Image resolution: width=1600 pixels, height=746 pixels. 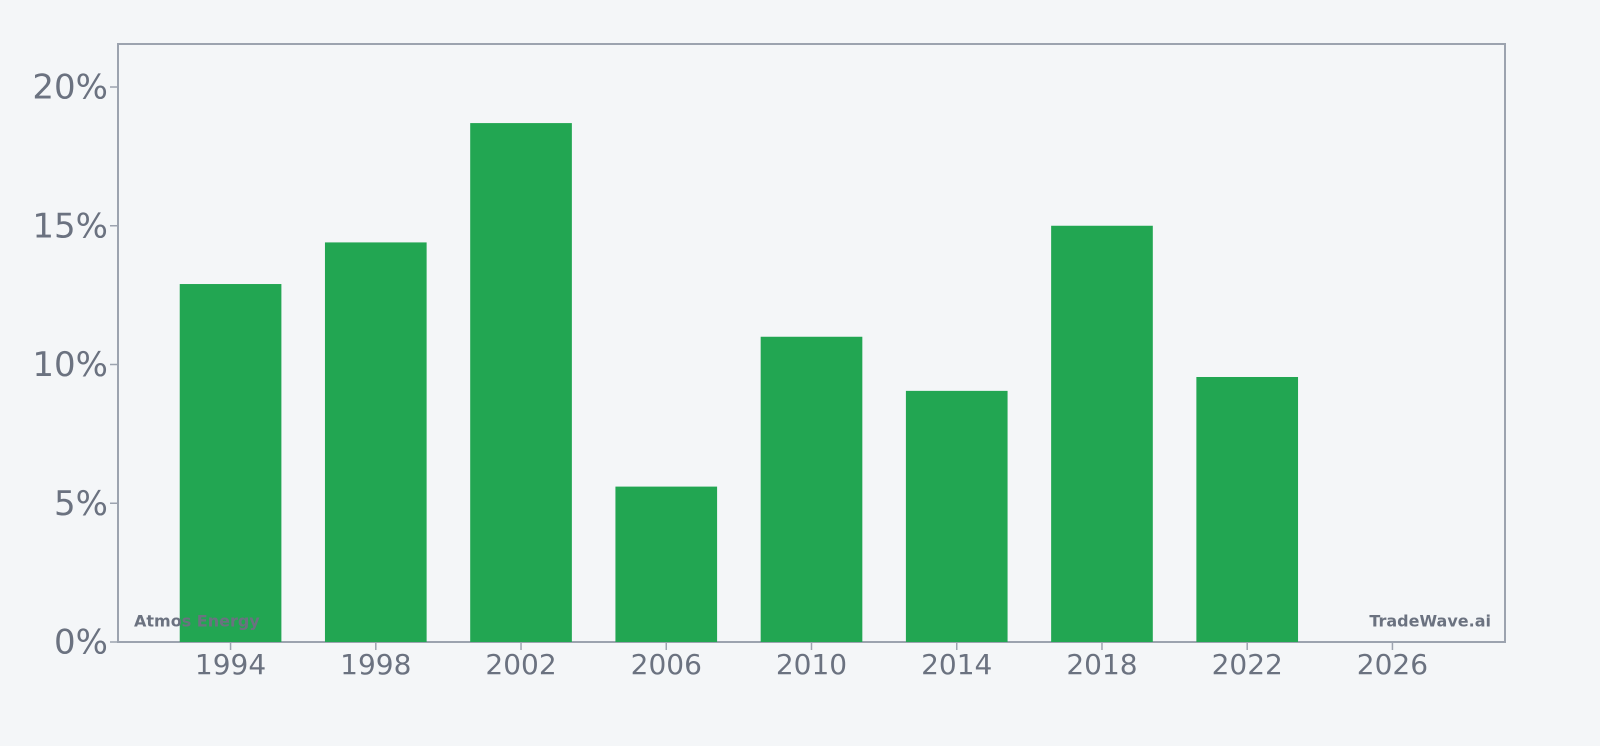 I want to click on y-tick-label: 10%, so click(x=70, y=365).